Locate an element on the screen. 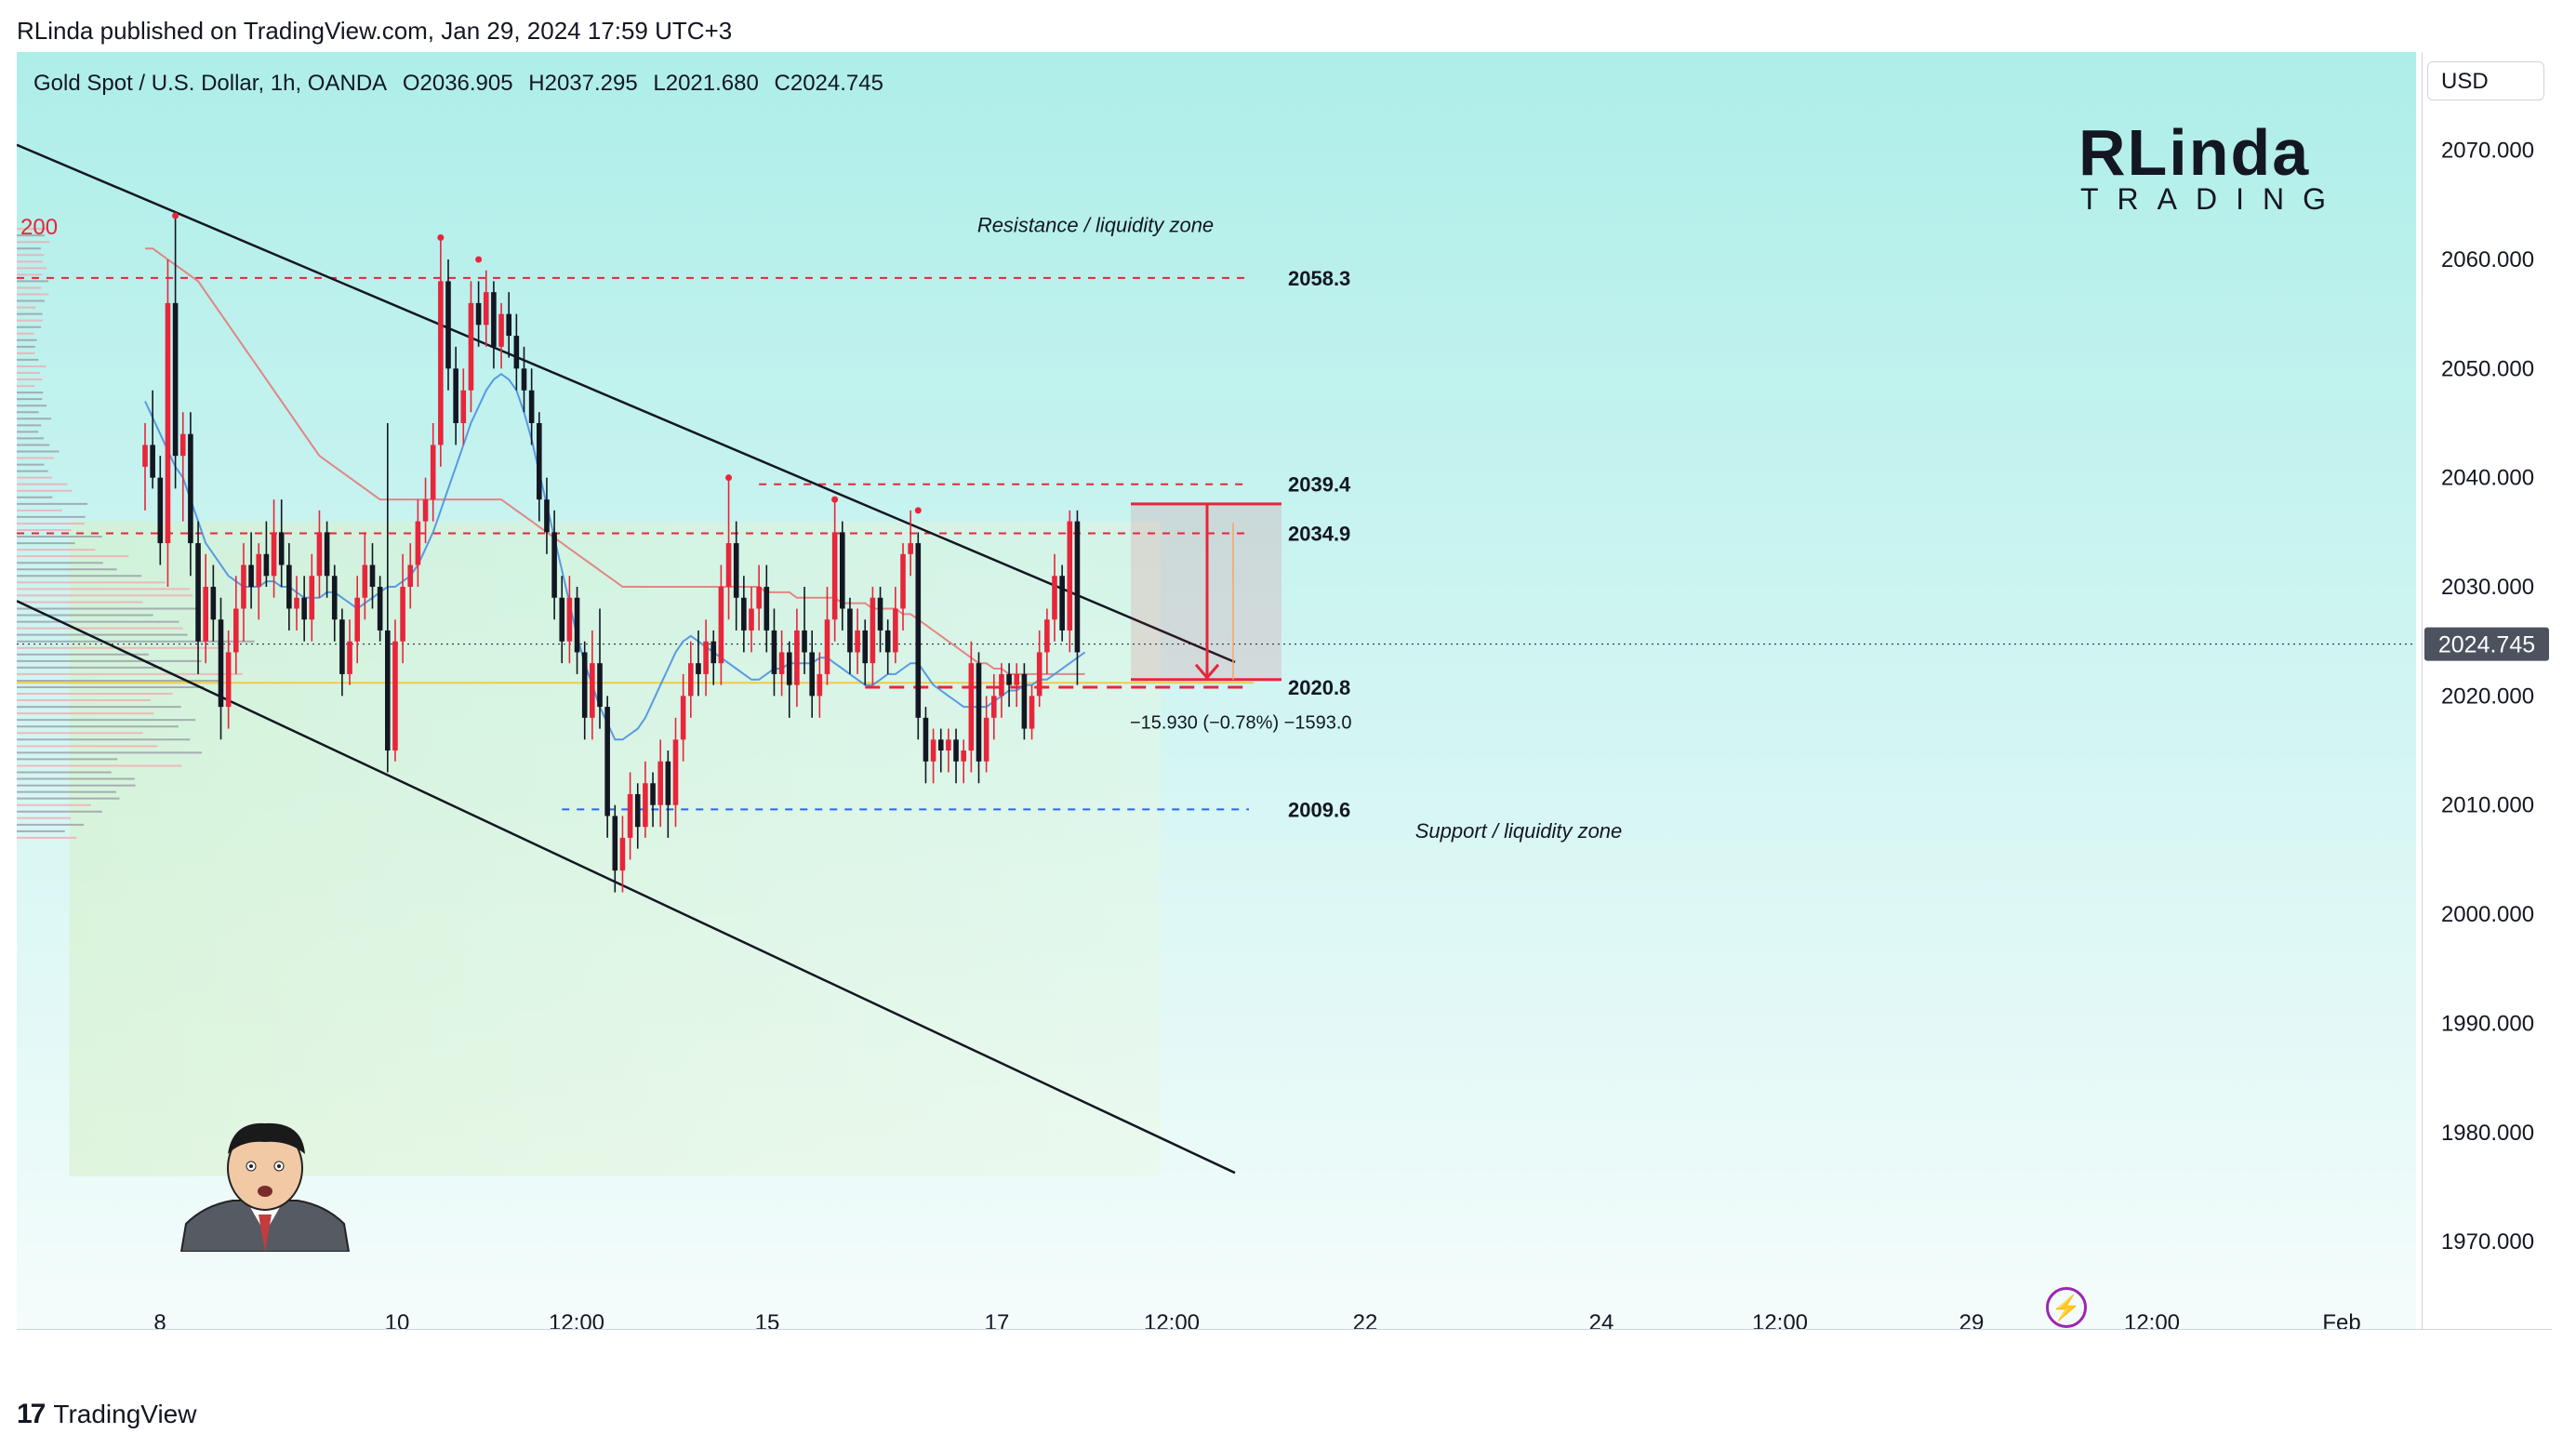 Image resolution: width=2576 pixels, height=1447 pixels. ohlc-high: H2037.295 is located at coordinates (583, 83).